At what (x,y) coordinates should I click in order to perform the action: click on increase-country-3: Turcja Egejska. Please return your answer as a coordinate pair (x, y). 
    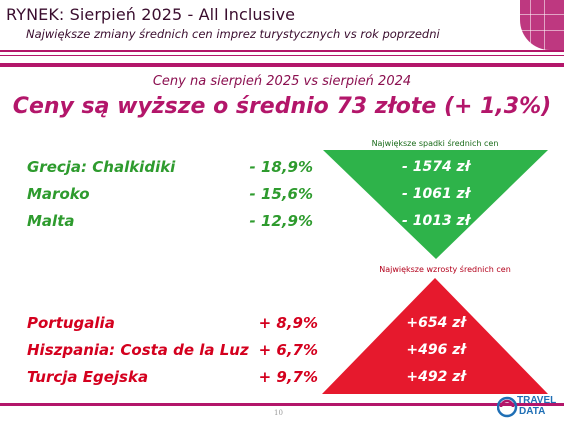
    Looking at the image, I should click on (88, 377).